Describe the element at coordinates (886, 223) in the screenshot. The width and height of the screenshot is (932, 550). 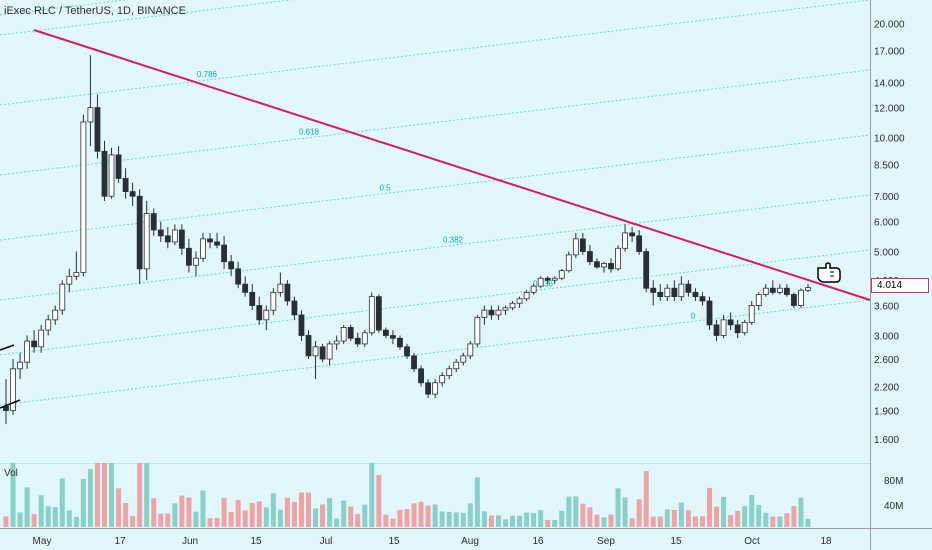
I see `price-tick-label: 6.000` at that location.